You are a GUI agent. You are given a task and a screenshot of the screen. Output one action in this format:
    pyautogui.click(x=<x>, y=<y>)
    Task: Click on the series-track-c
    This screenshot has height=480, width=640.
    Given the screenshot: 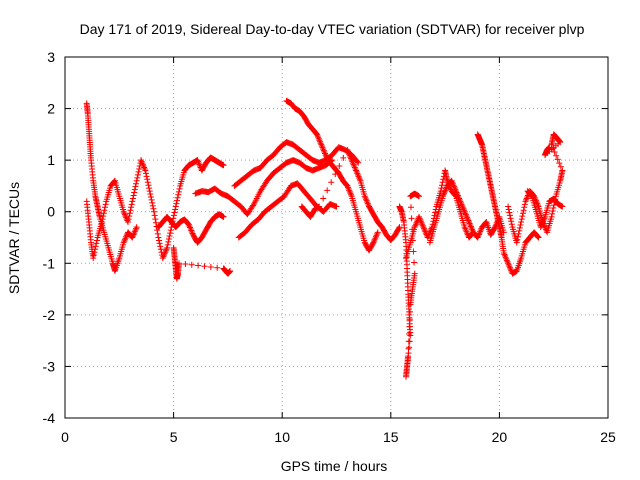 What is the action you would take?
    pyautogui.click(x=191, y=228)
    